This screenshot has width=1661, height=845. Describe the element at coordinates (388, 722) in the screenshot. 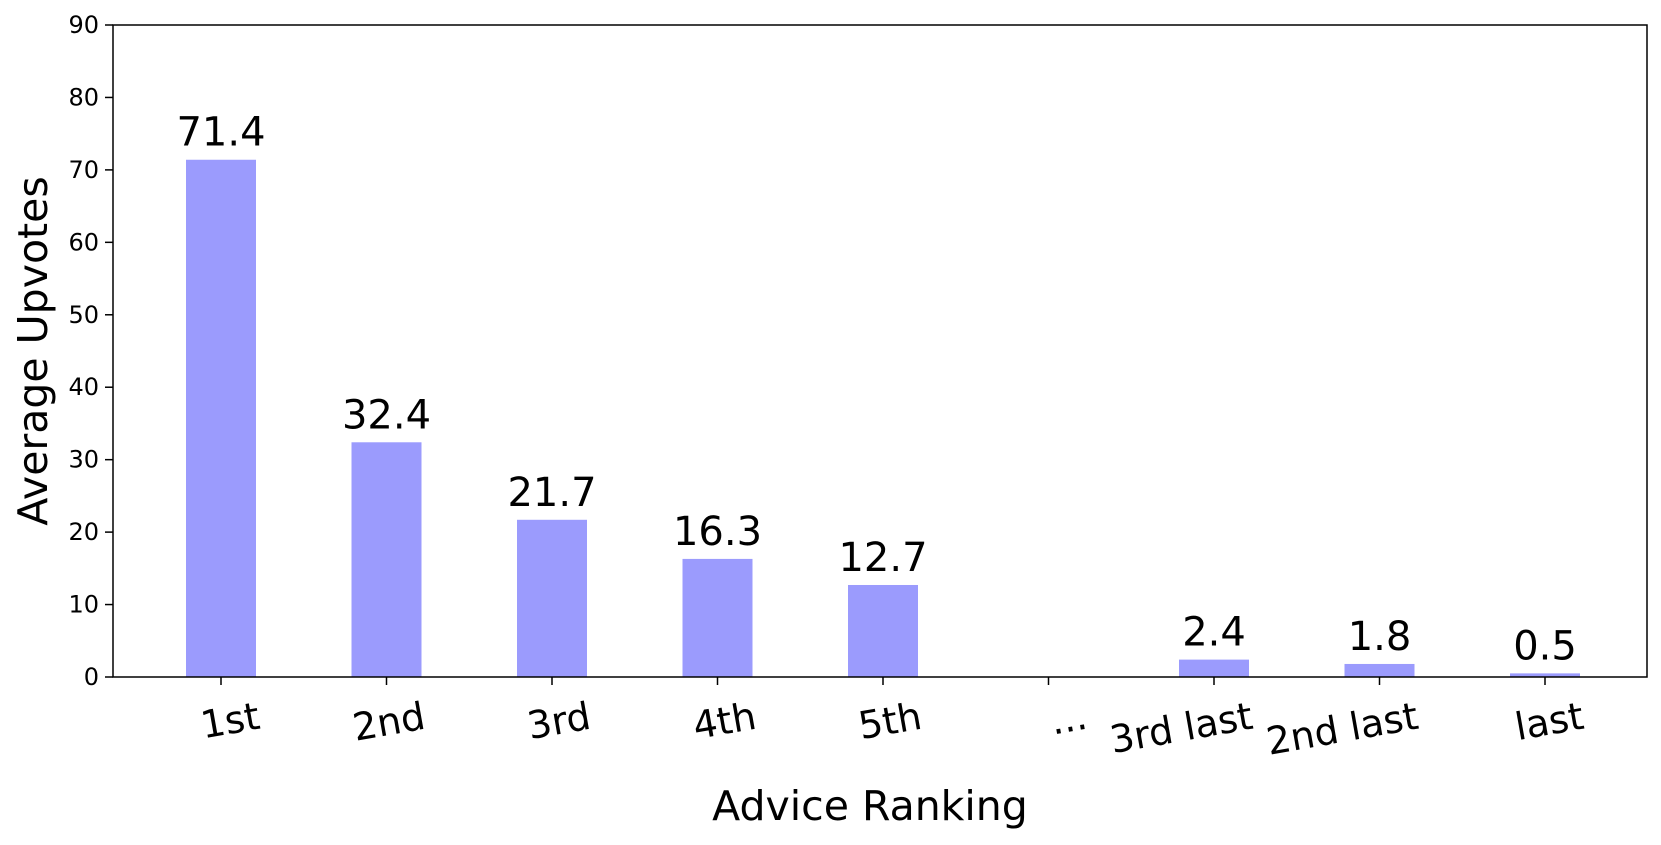

I see `x-tick-label: 2nd` at that location.